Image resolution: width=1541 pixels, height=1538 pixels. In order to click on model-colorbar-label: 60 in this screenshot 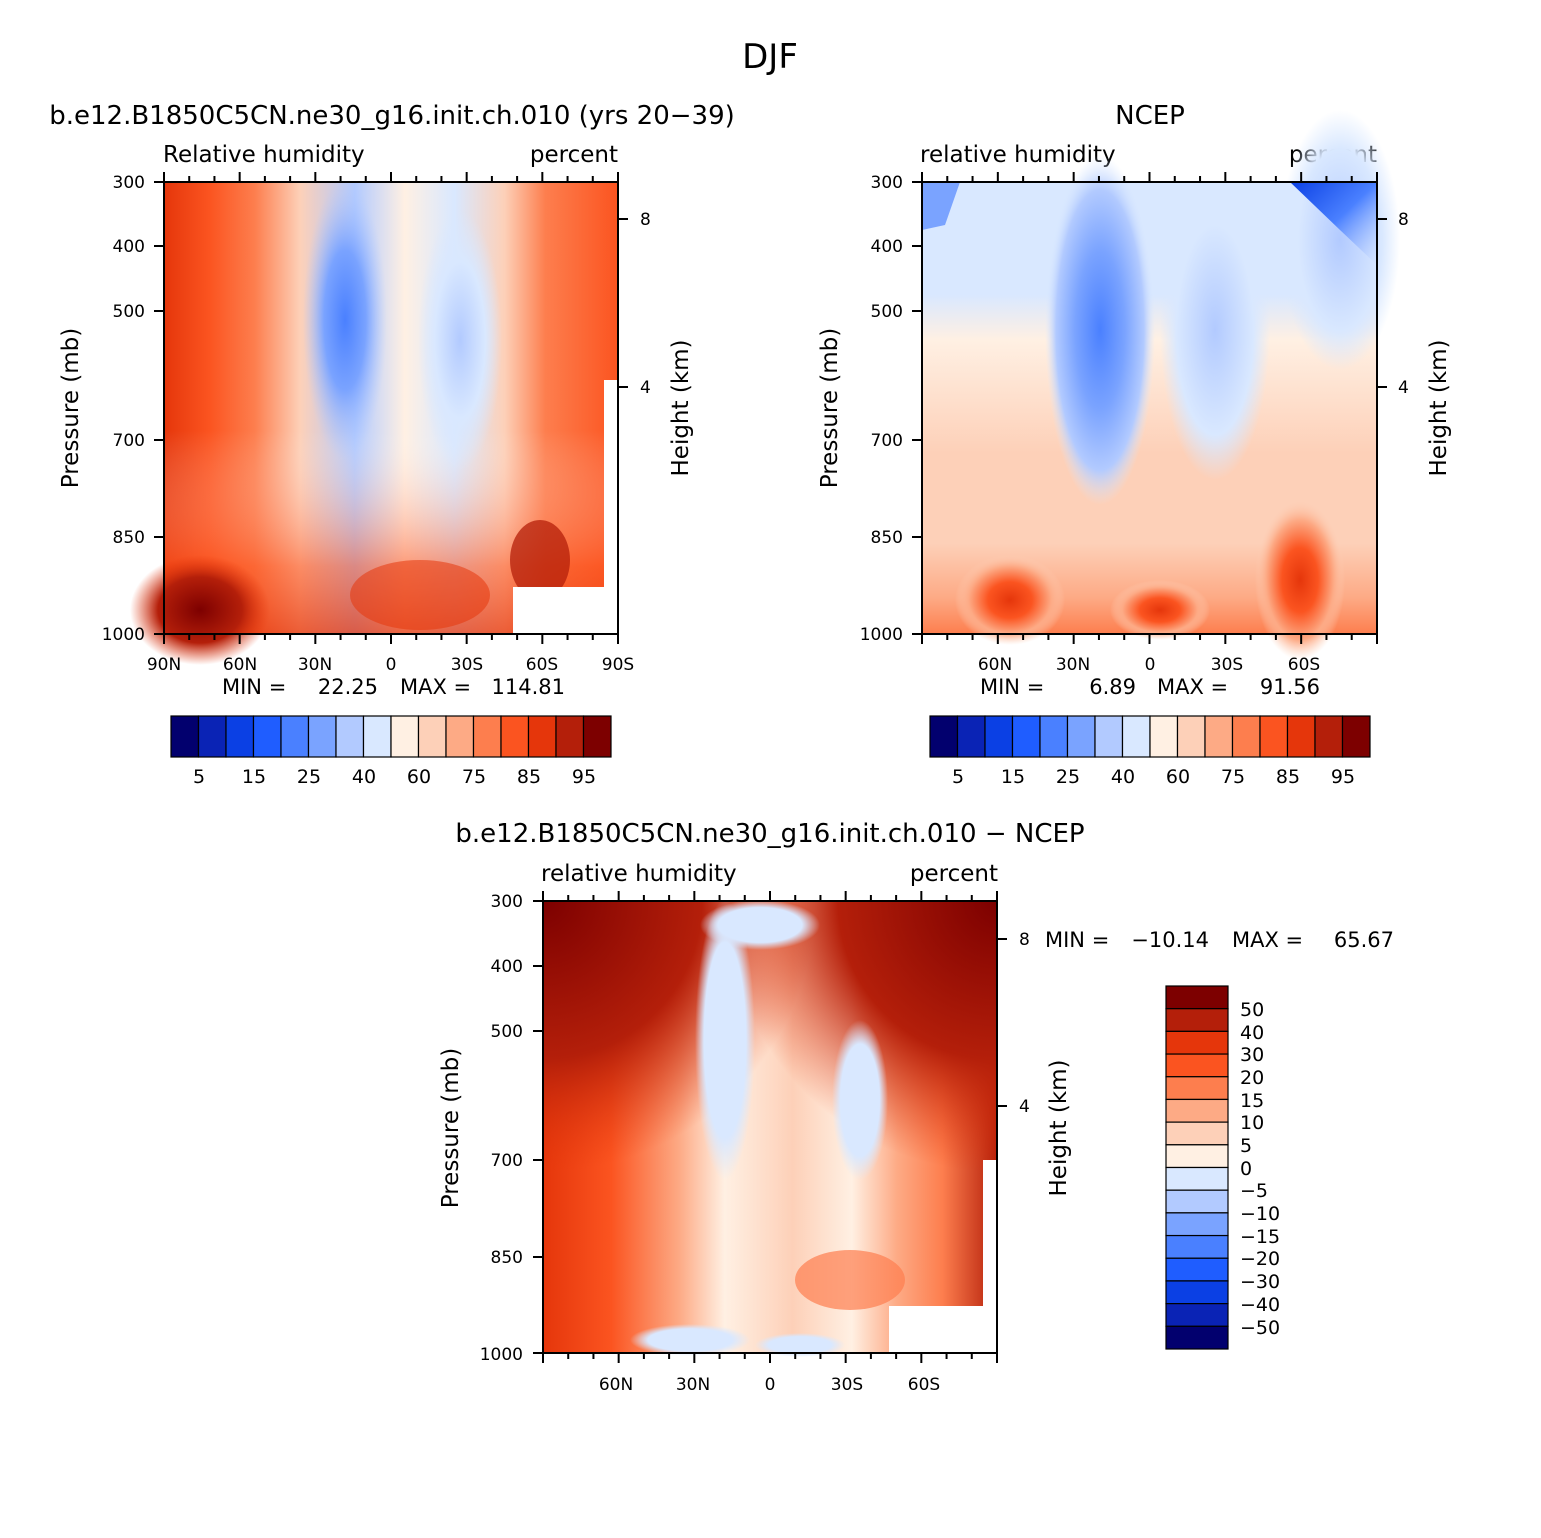, I will do `click(419, 777)`.